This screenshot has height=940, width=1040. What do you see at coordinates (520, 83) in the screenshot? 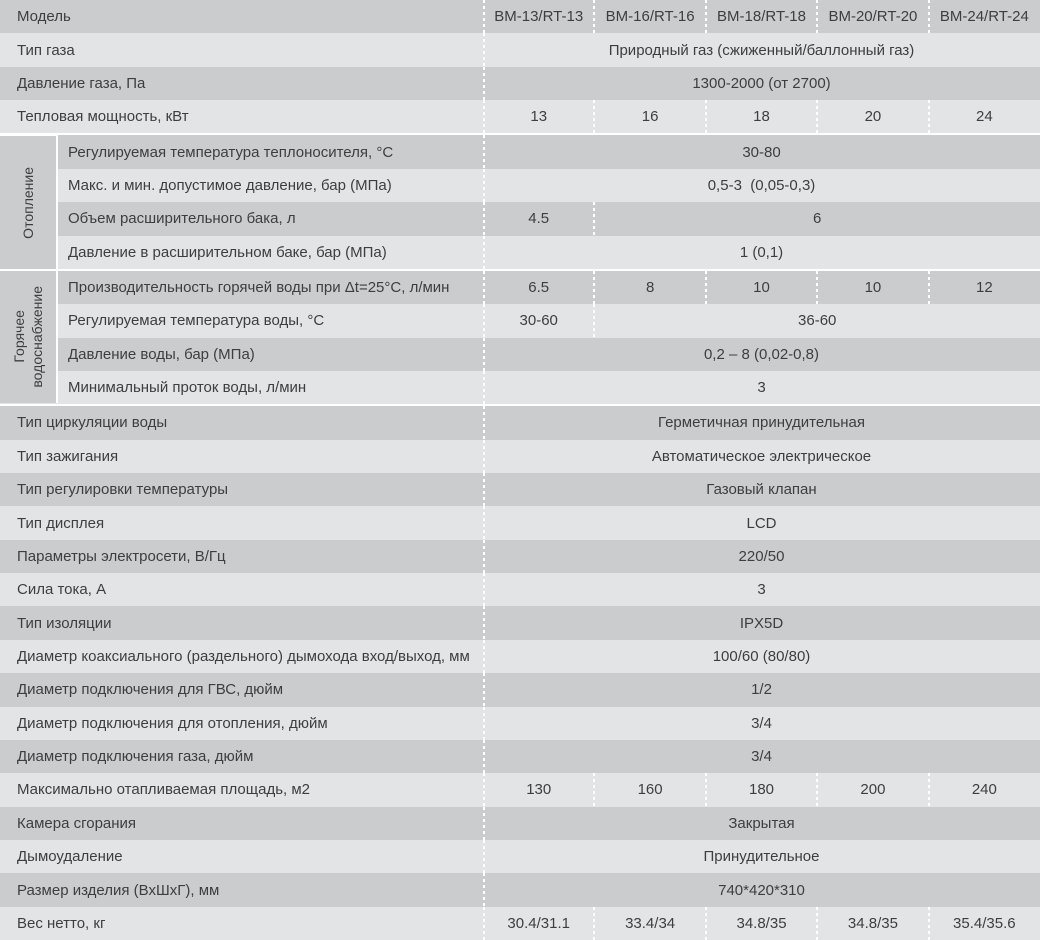
I see `table-row: Давление газа, Па 1300-2000 (от 2700)` at bounding box center [520, 83].